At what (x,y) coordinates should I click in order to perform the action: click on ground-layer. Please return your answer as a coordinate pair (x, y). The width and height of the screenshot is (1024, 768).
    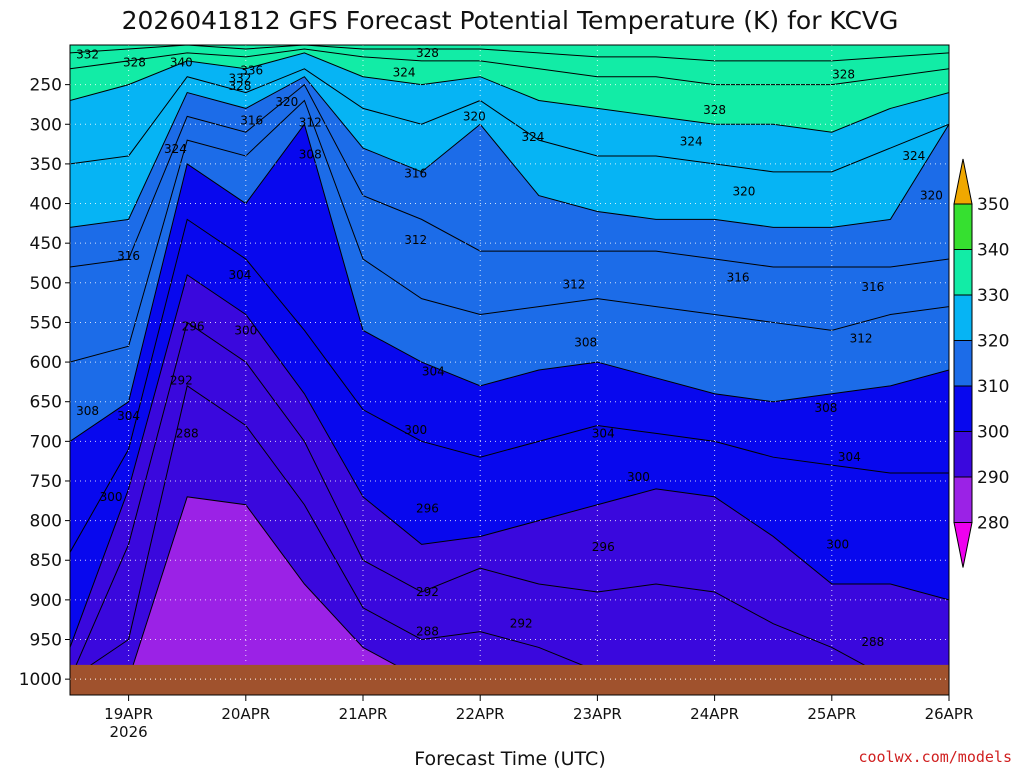
    Looking at the image, I should click on (509, 679).